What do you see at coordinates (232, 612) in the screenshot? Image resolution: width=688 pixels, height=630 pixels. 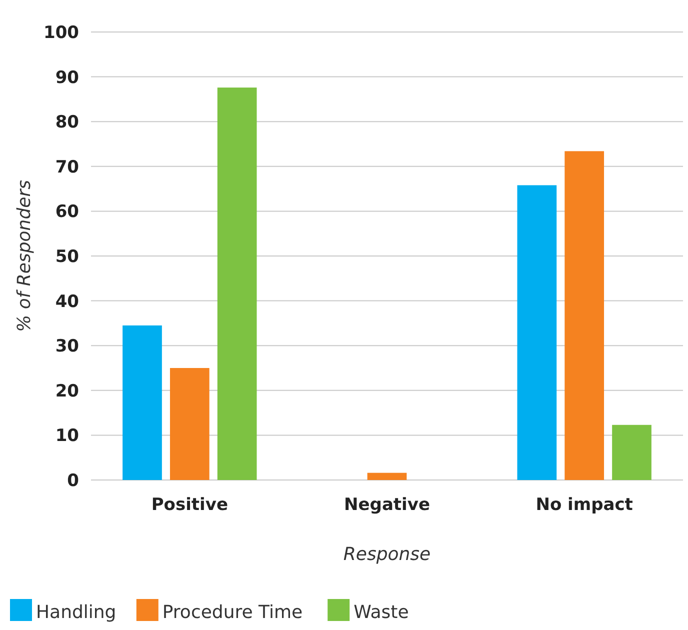 I see `legend-label: Procedure Time` at bounding box center [232, 612].